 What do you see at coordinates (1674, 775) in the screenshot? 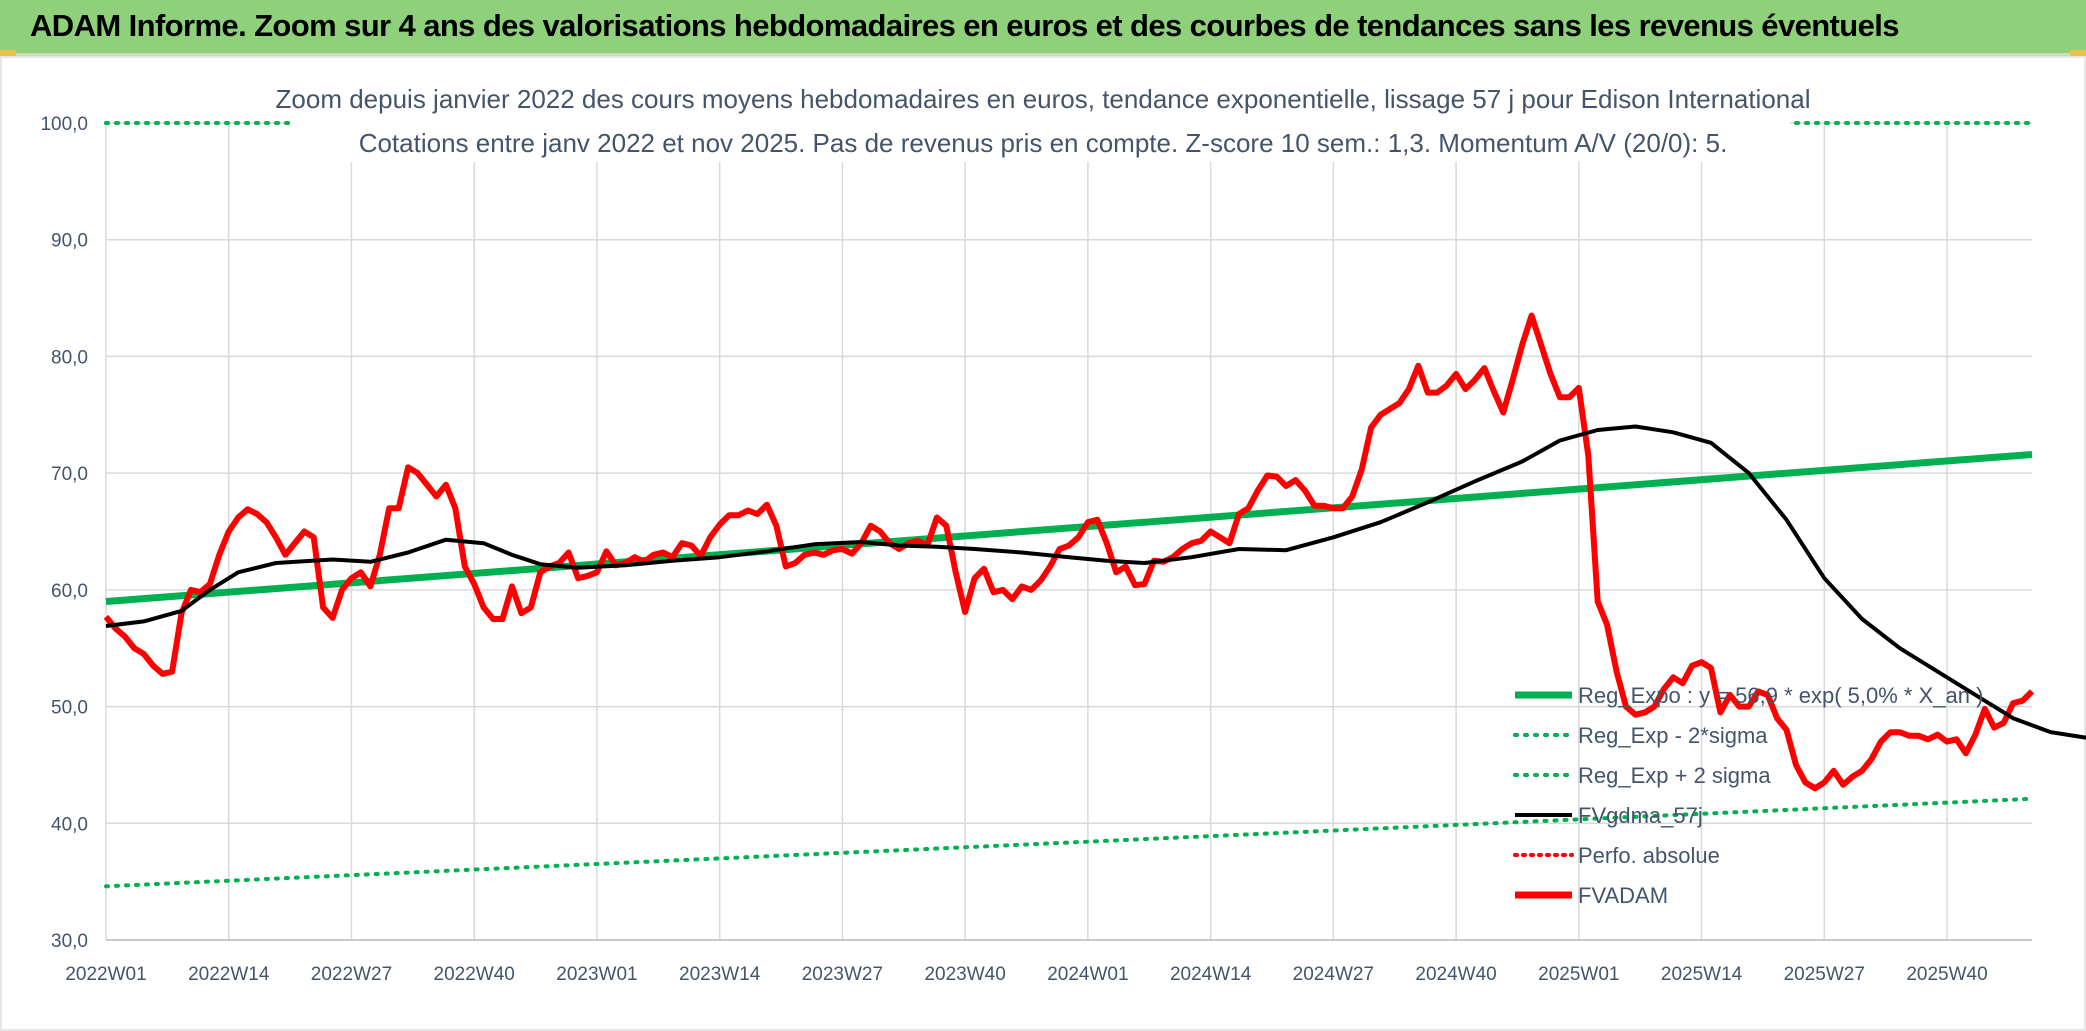
I see `legend-entry: Reg_Exp + 2 sigma` at bounding box center [1674, 775].